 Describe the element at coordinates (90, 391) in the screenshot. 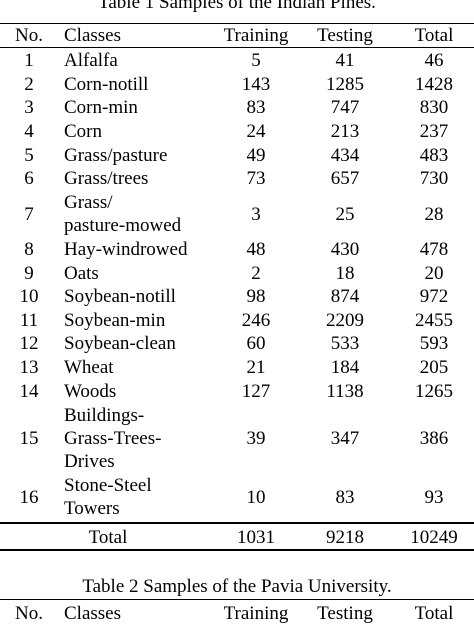

I see `class-line: Woods` at that location.